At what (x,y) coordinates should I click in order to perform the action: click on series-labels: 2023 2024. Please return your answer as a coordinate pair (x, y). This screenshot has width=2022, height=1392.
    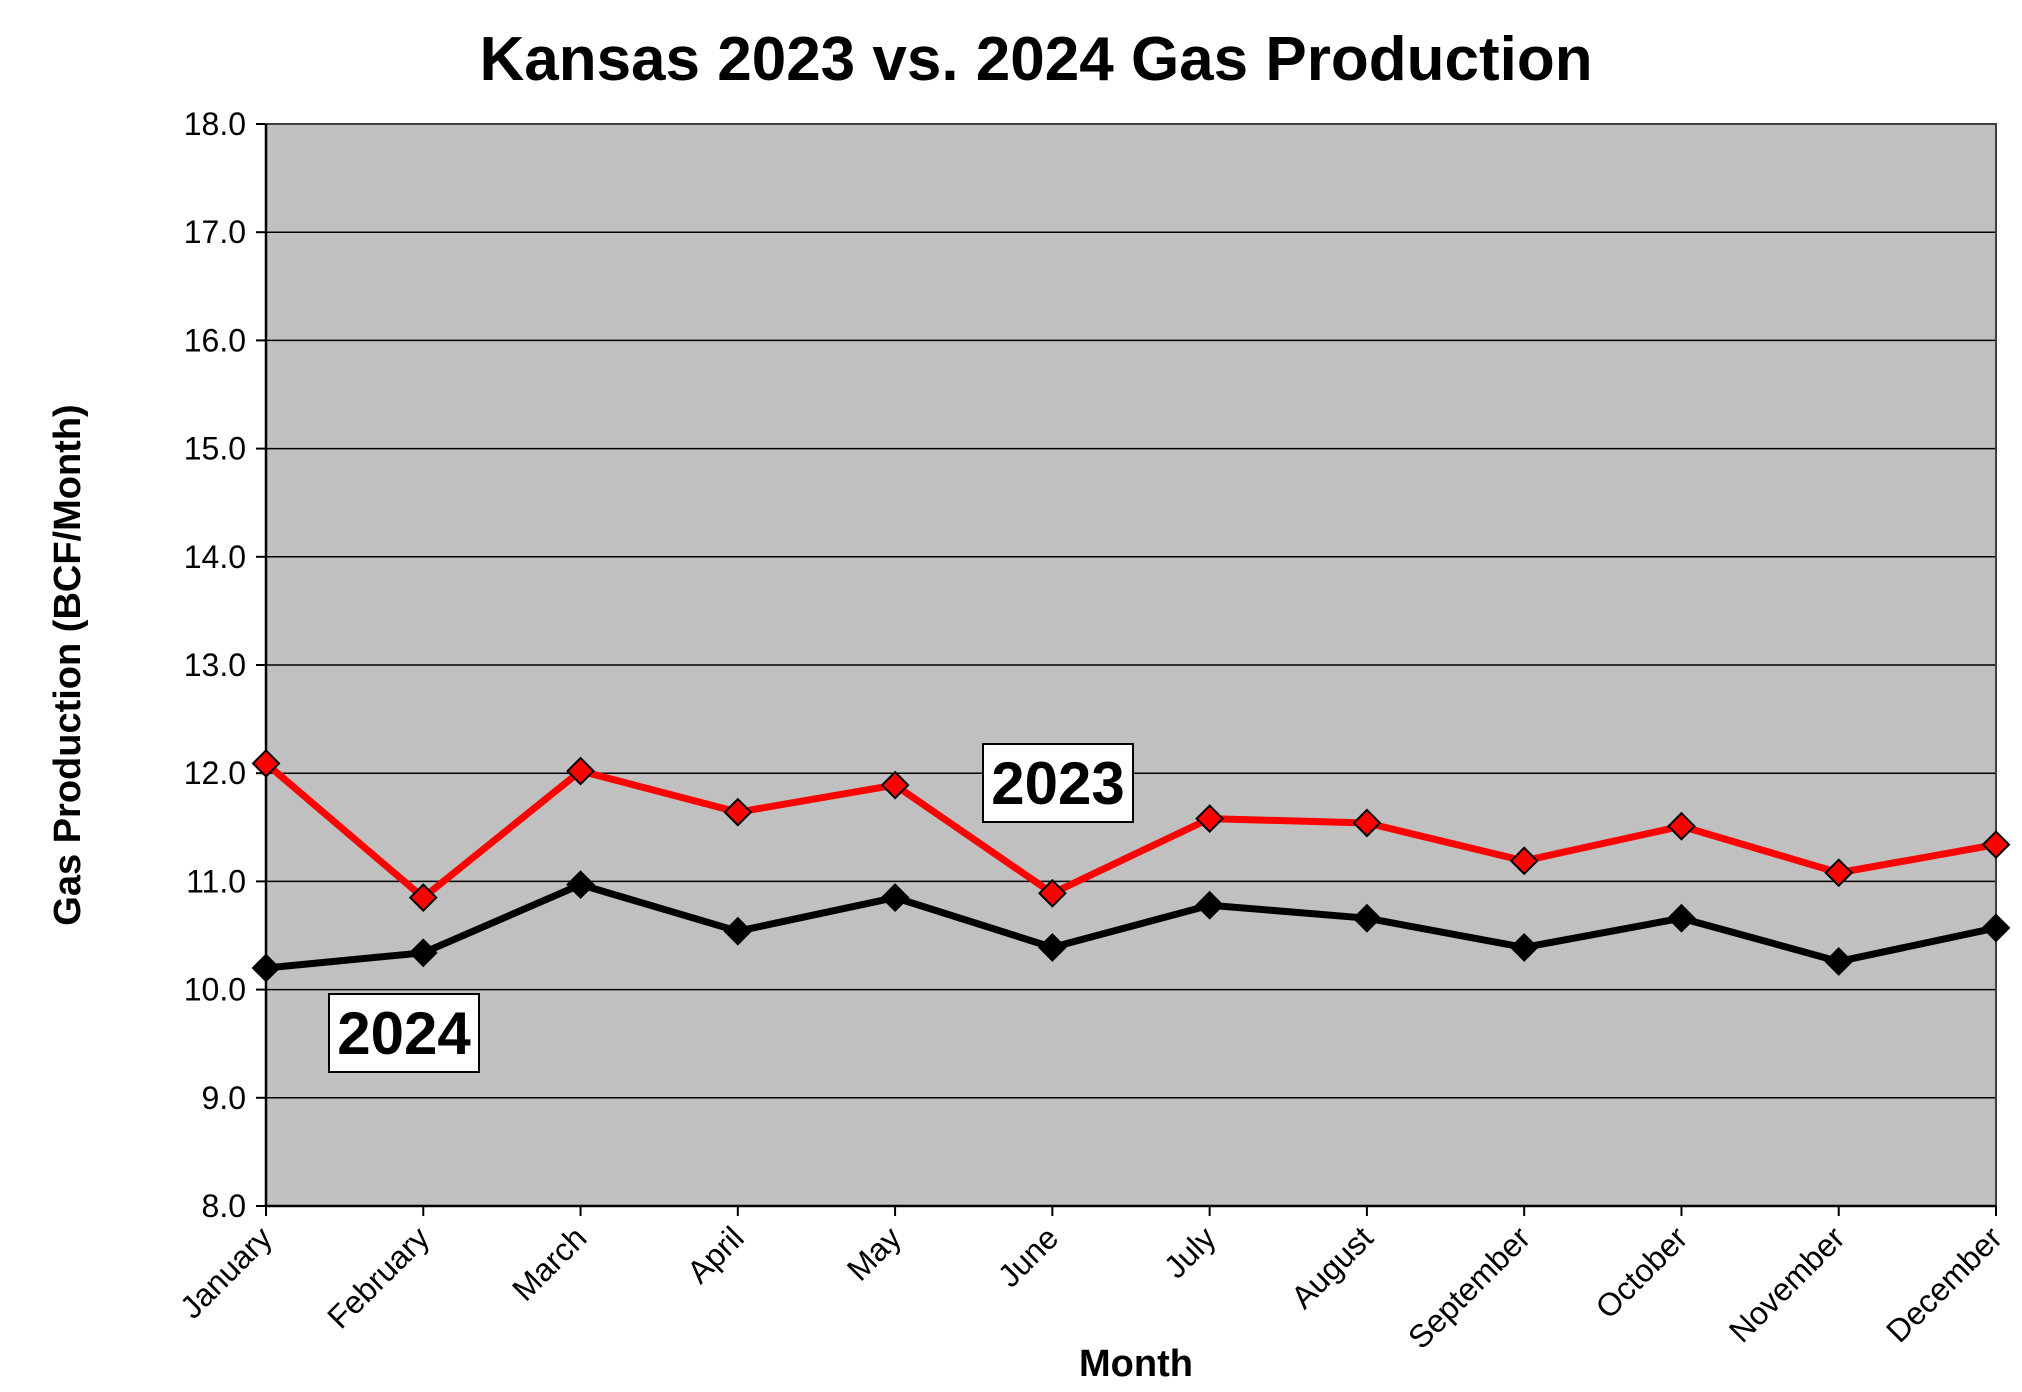
    Looking at the image, I should click on (731, 908).